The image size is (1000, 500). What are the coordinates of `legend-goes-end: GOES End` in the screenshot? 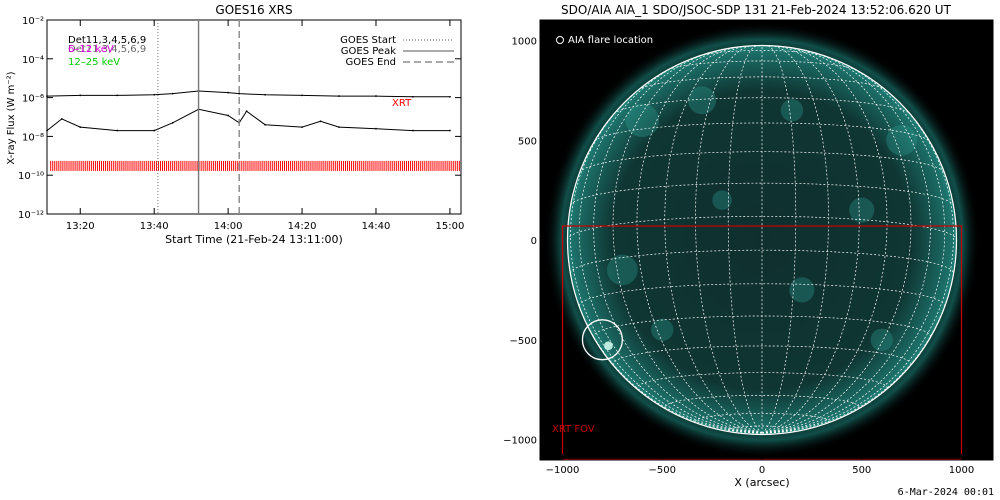 It's located at (371, 62).